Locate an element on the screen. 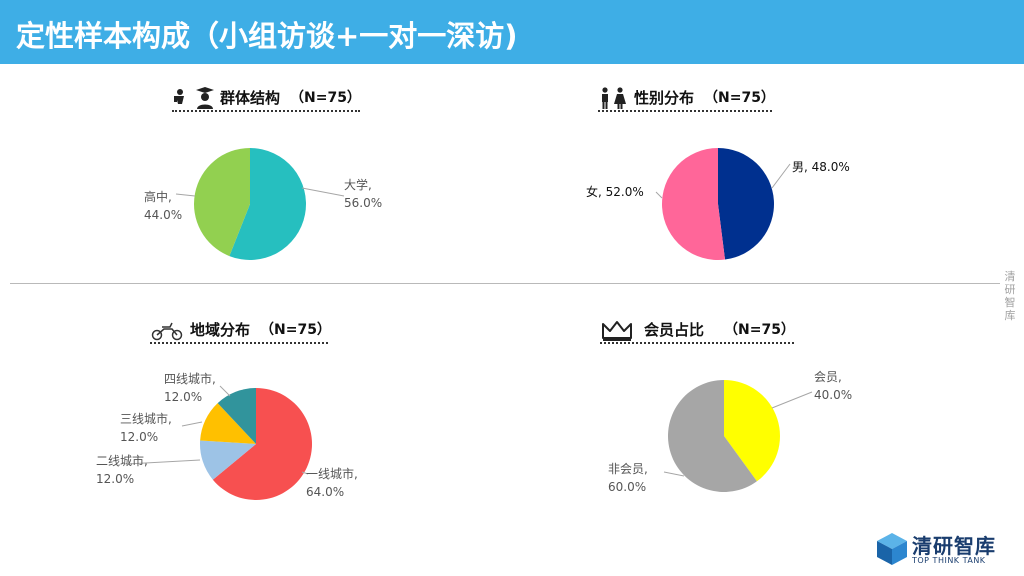 The image size is (1024, 576). panel-header-gender: 性别分布 （N=75） is located at coordinates (686, 99).